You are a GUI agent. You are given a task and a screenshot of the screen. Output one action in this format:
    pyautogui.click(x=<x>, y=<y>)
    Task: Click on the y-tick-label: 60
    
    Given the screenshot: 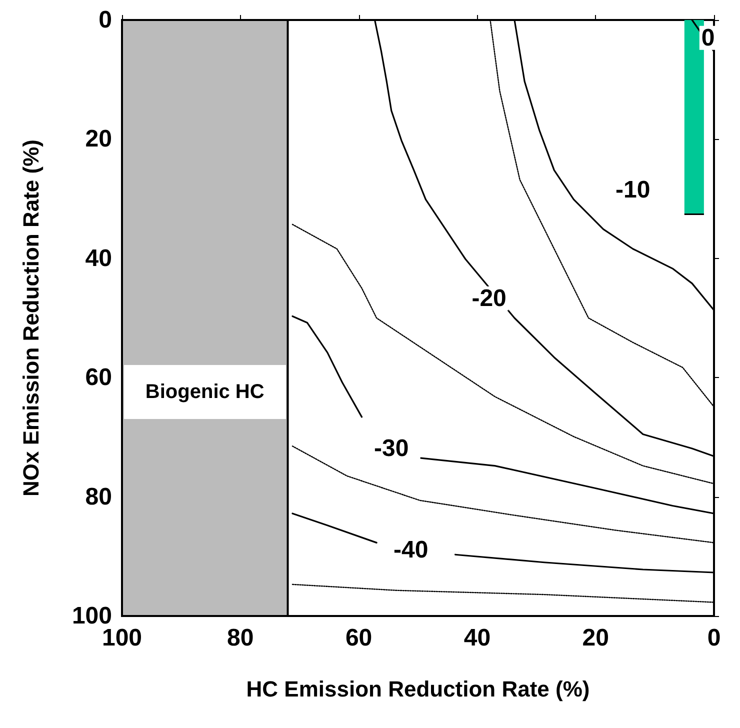 What is the action you would take?
    pyautogui.click(x=98, y=378)
    